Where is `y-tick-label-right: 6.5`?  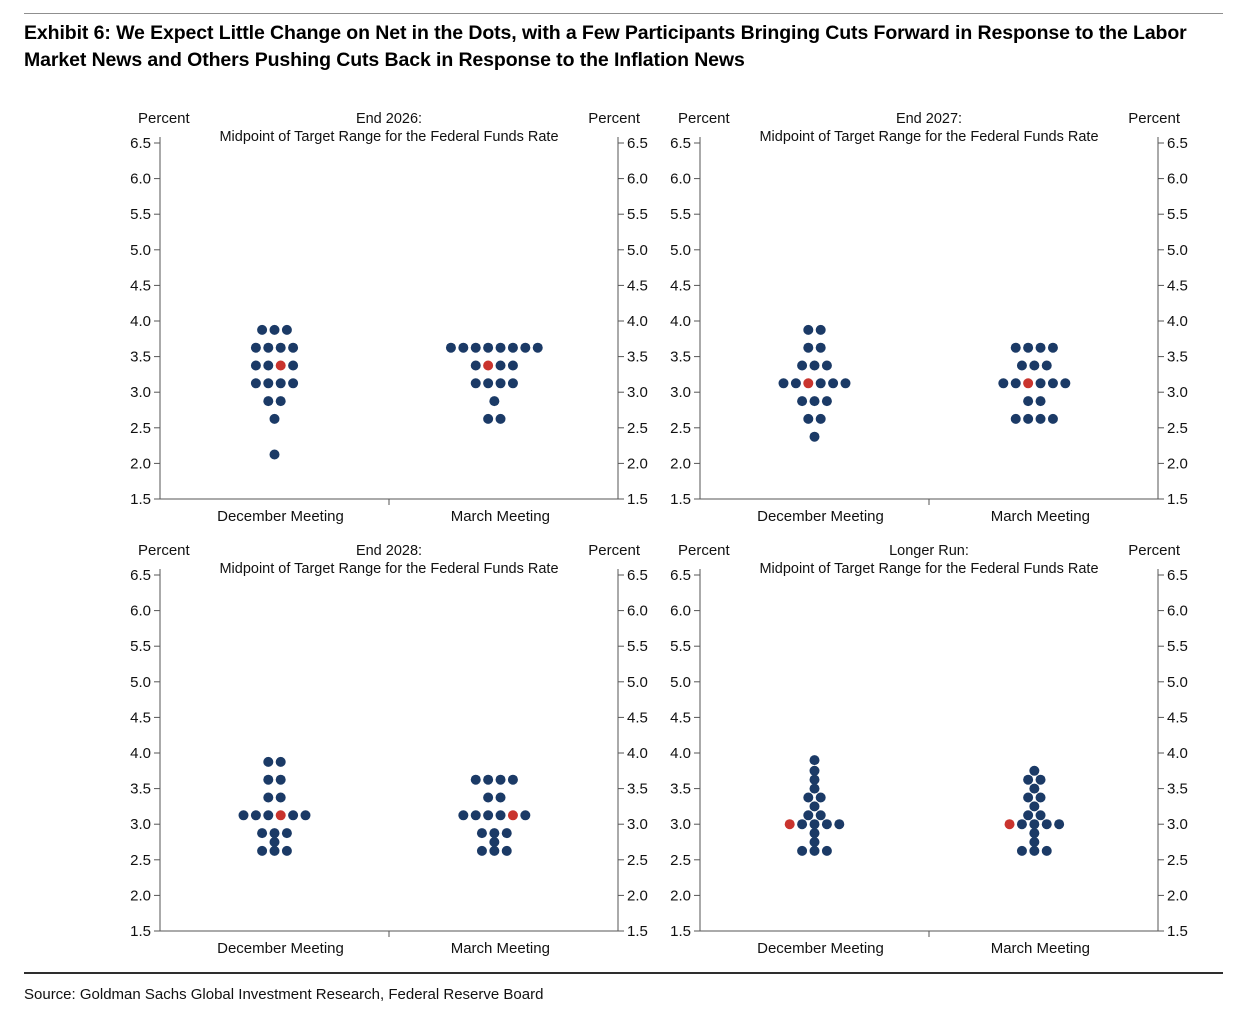
y-tick-label-right: 6.5 is located at coordinates (637, 575).